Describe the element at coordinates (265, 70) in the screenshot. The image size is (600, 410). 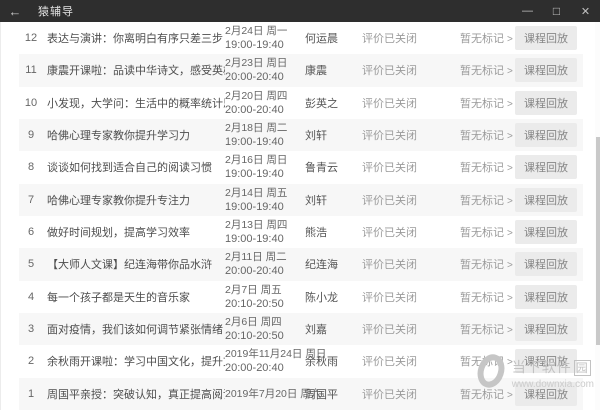
I see `course-datetime: 2月23日 周日 20:00-20:40` at that location.